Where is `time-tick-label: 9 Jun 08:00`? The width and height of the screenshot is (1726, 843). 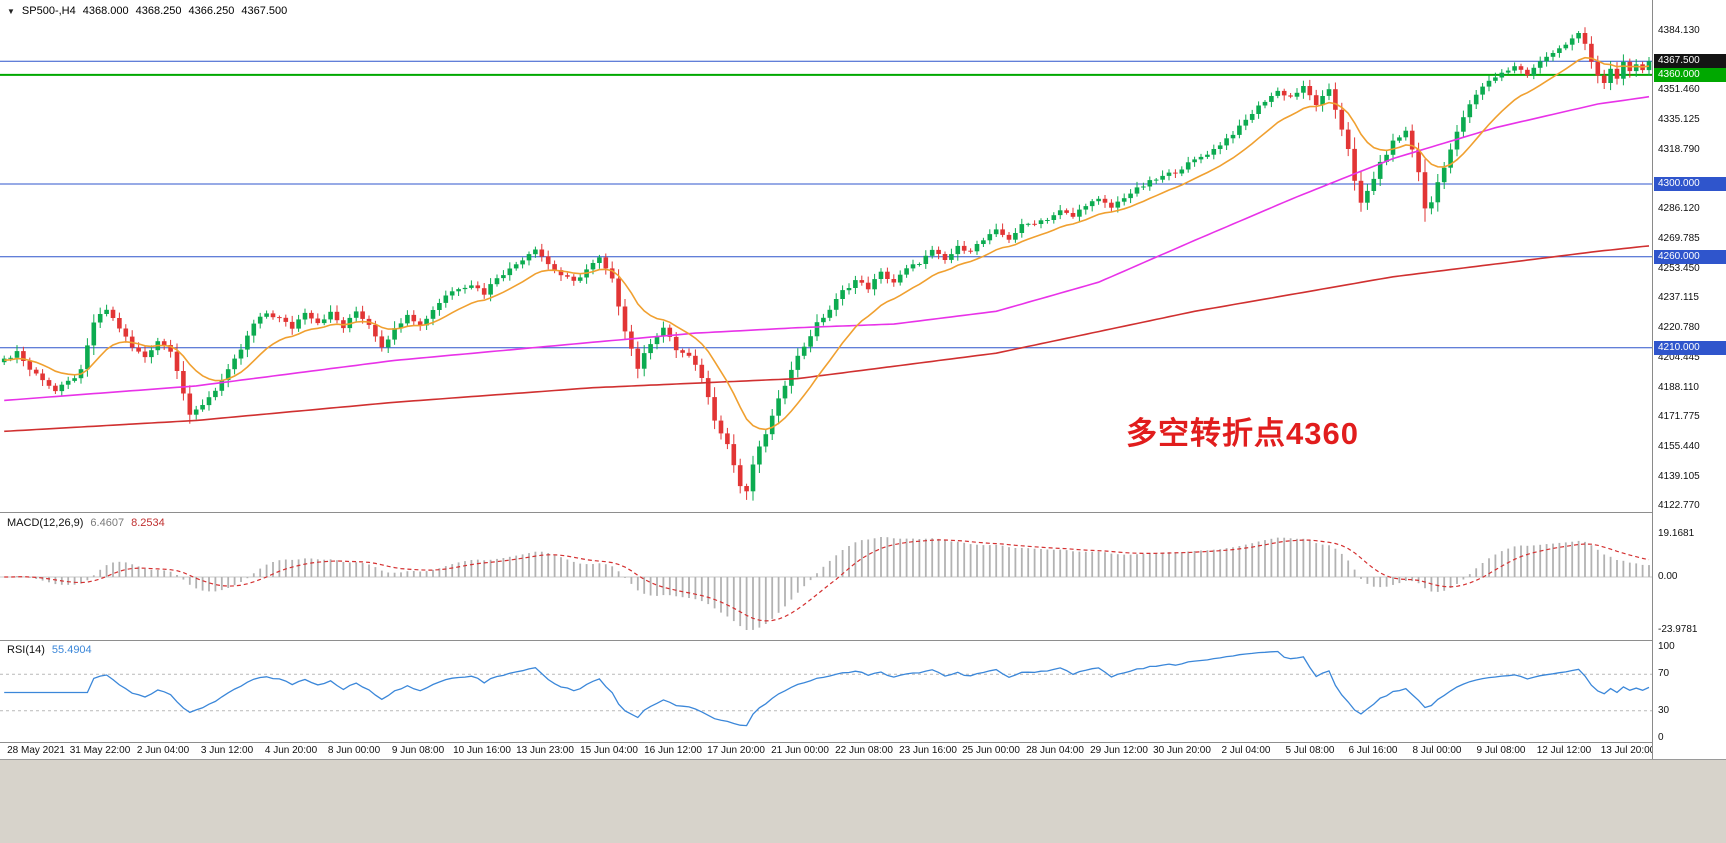
time-tick-label: 9 Jun 08:00 is located at coordinates (418, 750).